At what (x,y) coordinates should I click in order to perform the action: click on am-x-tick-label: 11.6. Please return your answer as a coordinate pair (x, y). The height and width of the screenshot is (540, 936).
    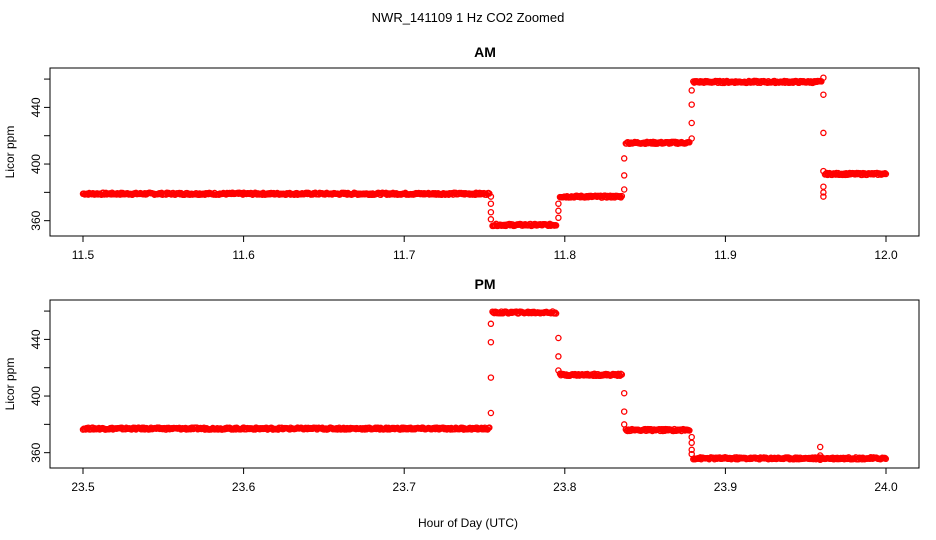
    Looking at the image, I should click on (243, 255).